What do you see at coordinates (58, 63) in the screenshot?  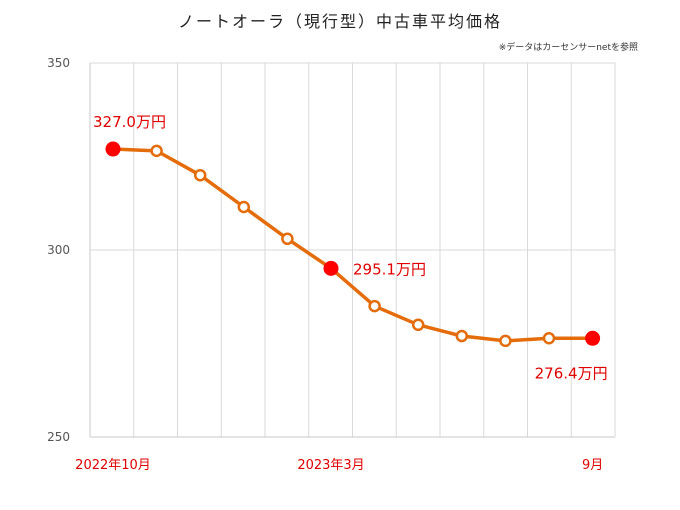 I see `y-tick-label: 350` at bounding box center [58, 63].